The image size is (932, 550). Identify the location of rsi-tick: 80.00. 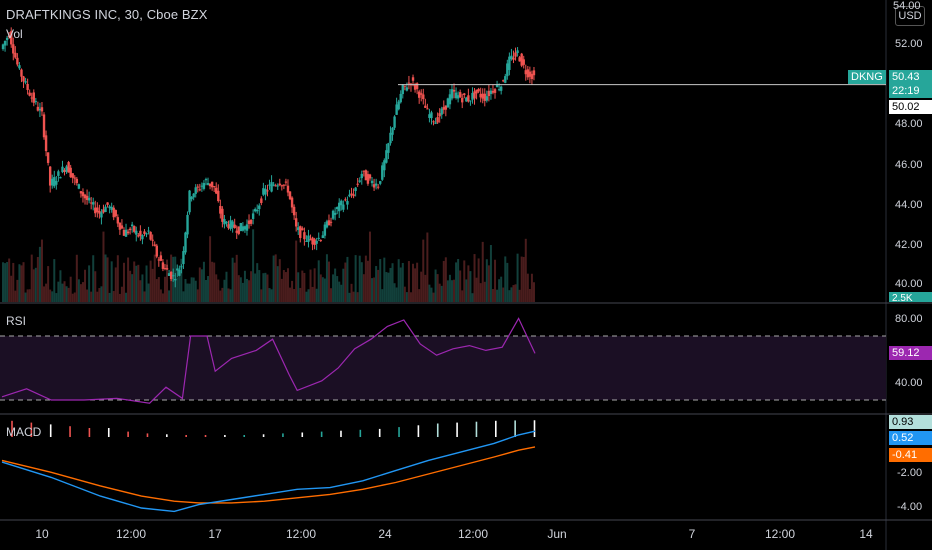
(909, 319).